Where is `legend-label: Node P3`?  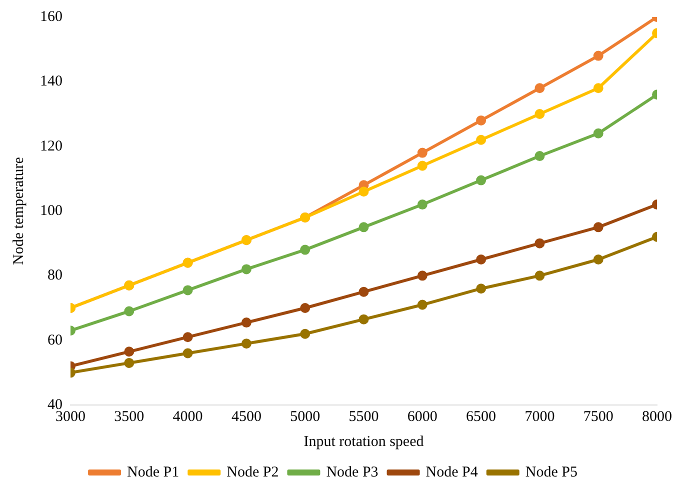 legend-label: Node P3 is located at coordinates (352, 472).